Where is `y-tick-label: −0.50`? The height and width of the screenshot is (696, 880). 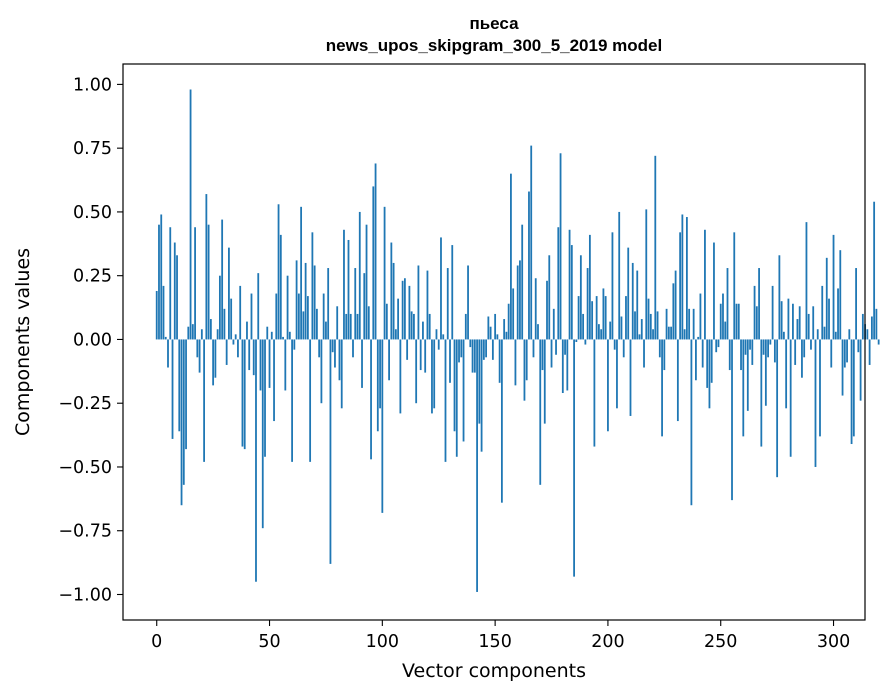
y-tick-label: −0.50 is located at coordinates (85, 468).